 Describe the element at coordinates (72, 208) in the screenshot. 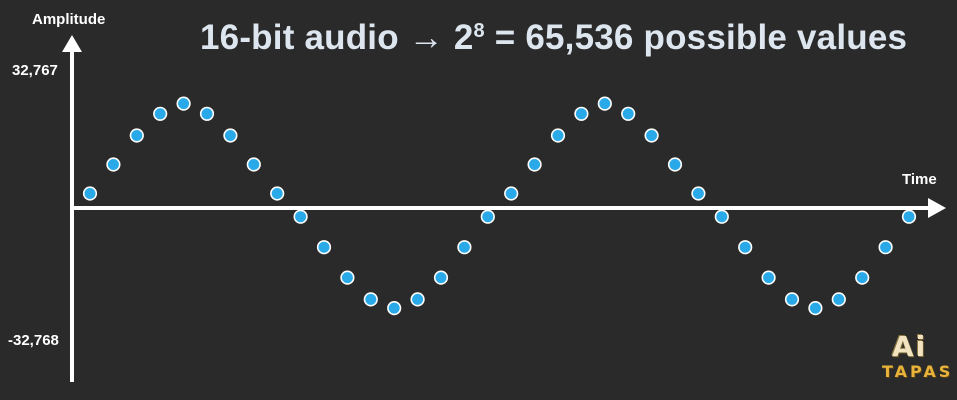

I see `y-axis` at that location.